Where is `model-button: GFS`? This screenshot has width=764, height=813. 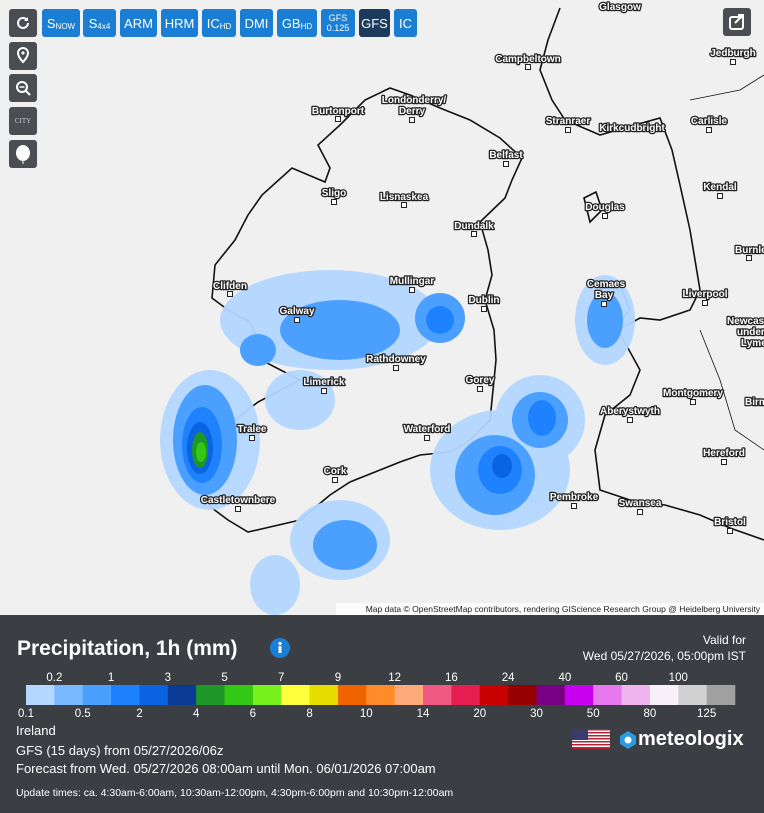 model-button: GFS is located at coordinates (374, 23).